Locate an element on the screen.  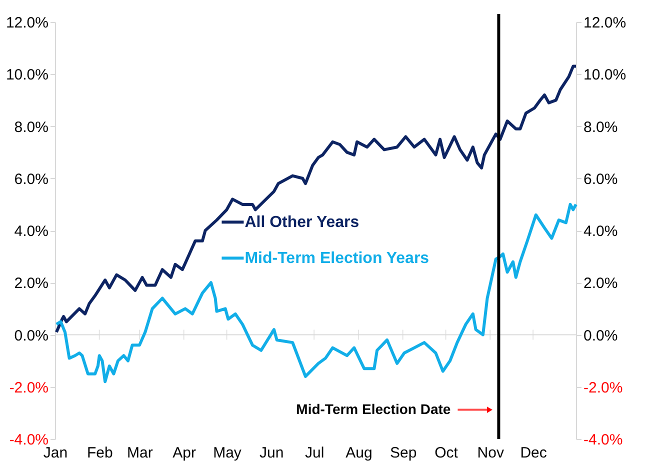
legend-label: All Other Years is located at coordinates (302, 223).